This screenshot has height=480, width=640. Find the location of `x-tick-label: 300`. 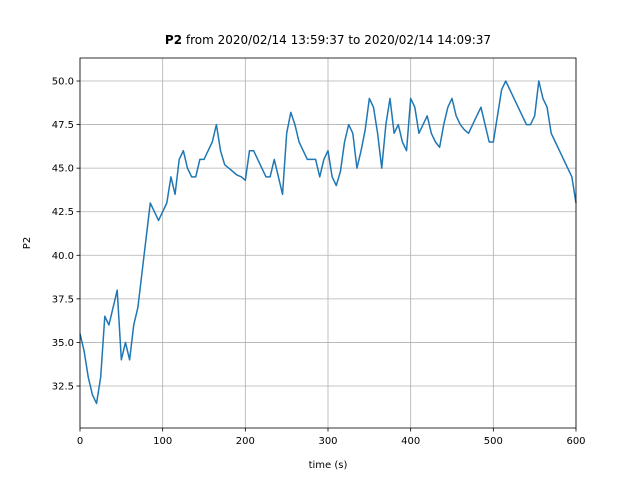

x-tick-label: 300 is located at coordinates (327, 441).